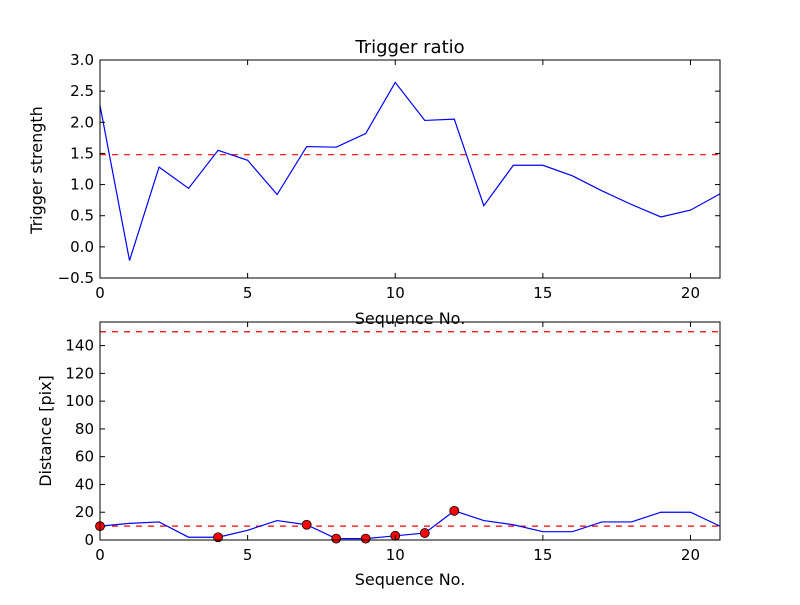 This screenshot has height=605, width=800. I want to click on bottom-x-tick-label: 5, so click(248, 555).